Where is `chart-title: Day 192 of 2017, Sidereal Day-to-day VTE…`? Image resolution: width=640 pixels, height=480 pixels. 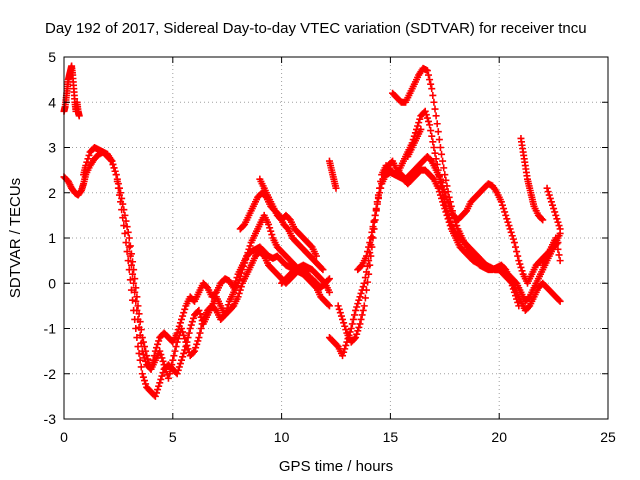
chart-title: Day 192 of 2017, Sidereal Day-to-day VTE… is located at coordinates (316, 28).